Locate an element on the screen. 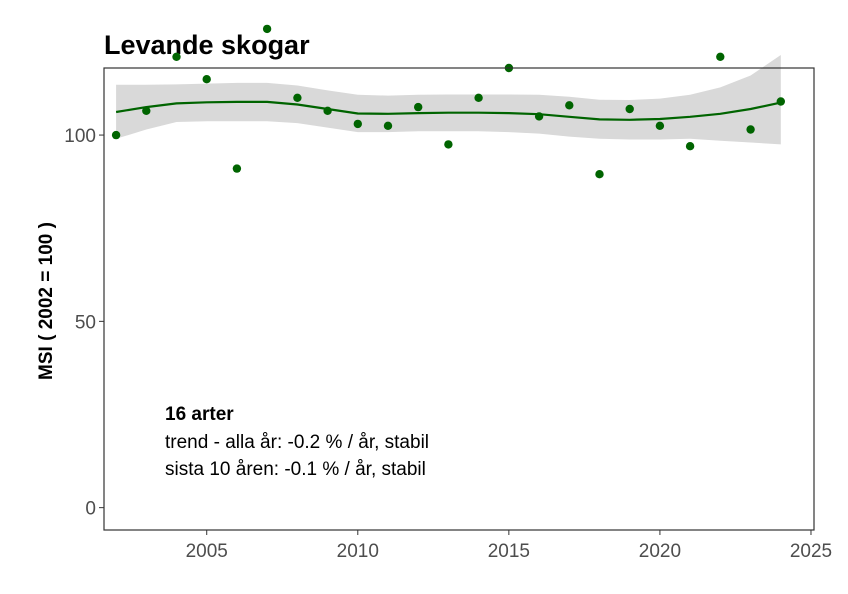 This screenshot has width=848, height=594. trend-line is located at coordinates (448, 110).